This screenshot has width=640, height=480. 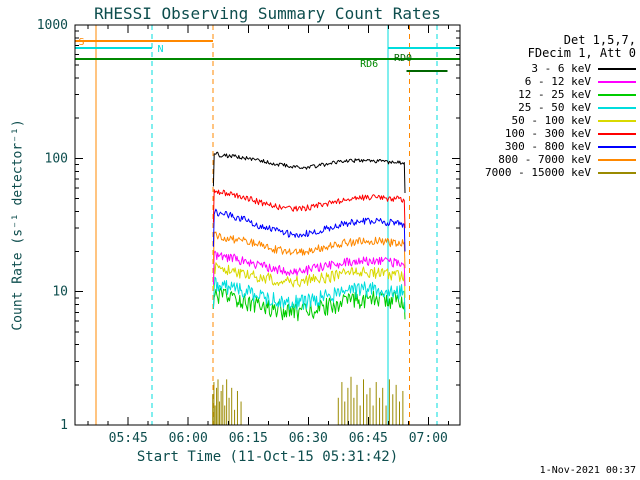 What do you see at coordinates (308, 400) in the screenshot?
I see `spike-series-7000-15000-kev` at bounding box center [308, 400].